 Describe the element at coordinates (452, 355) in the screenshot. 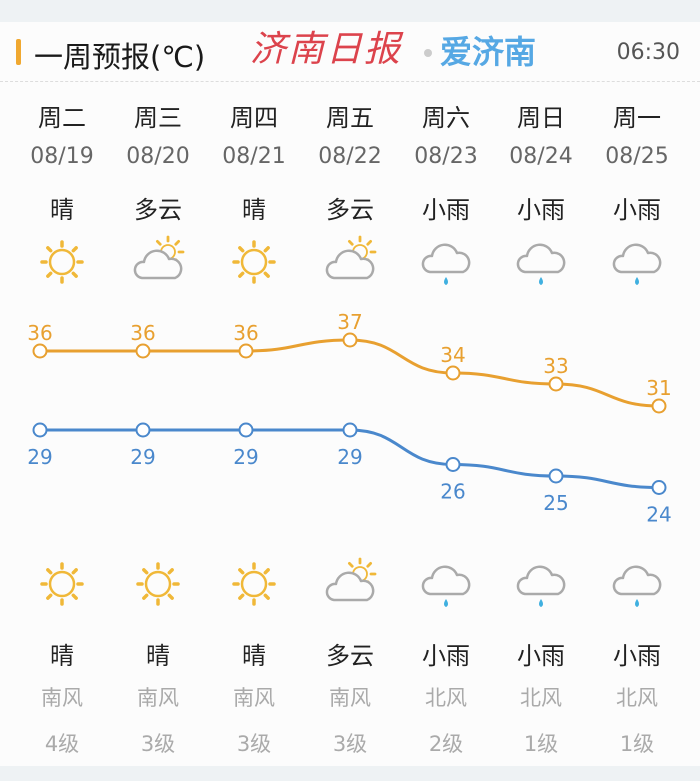

I see `high-temp-label: 34` at that location.